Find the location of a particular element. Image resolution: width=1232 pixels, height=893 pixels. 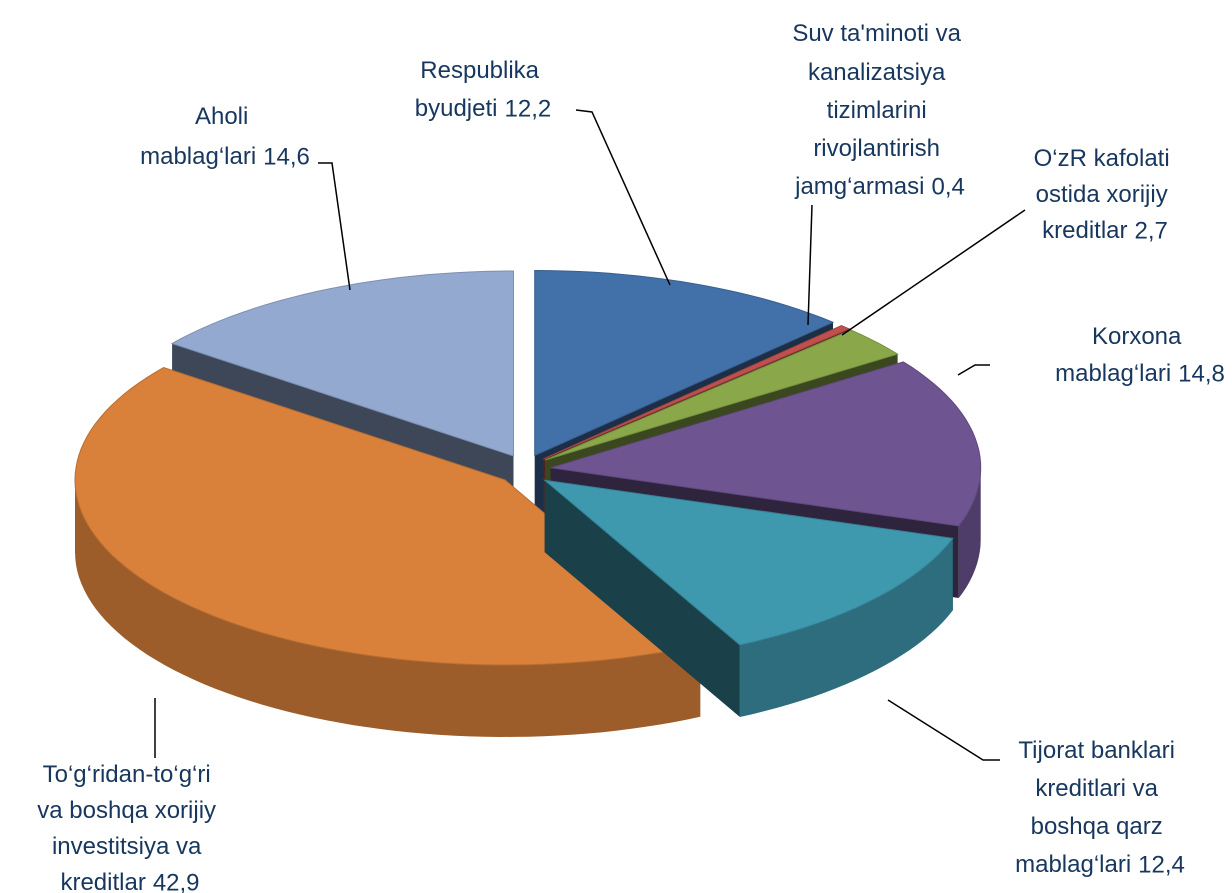

data-label: Korxona mablag‘lari 14,8 is located at coordinates (1091, 355).